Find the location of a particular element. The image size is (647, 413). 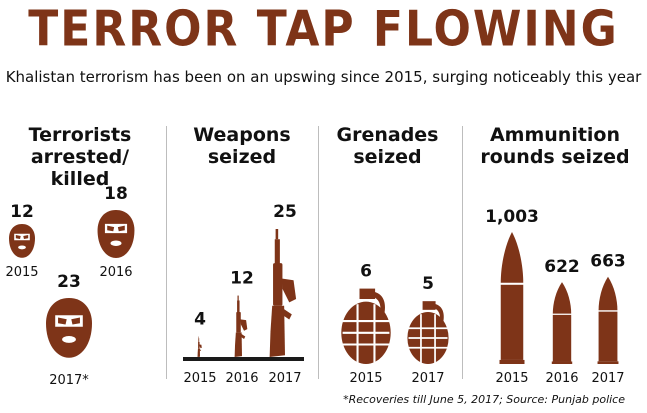

panel-title-ammunition: Ammunition rounds seized is located at coordinates (555, 146).